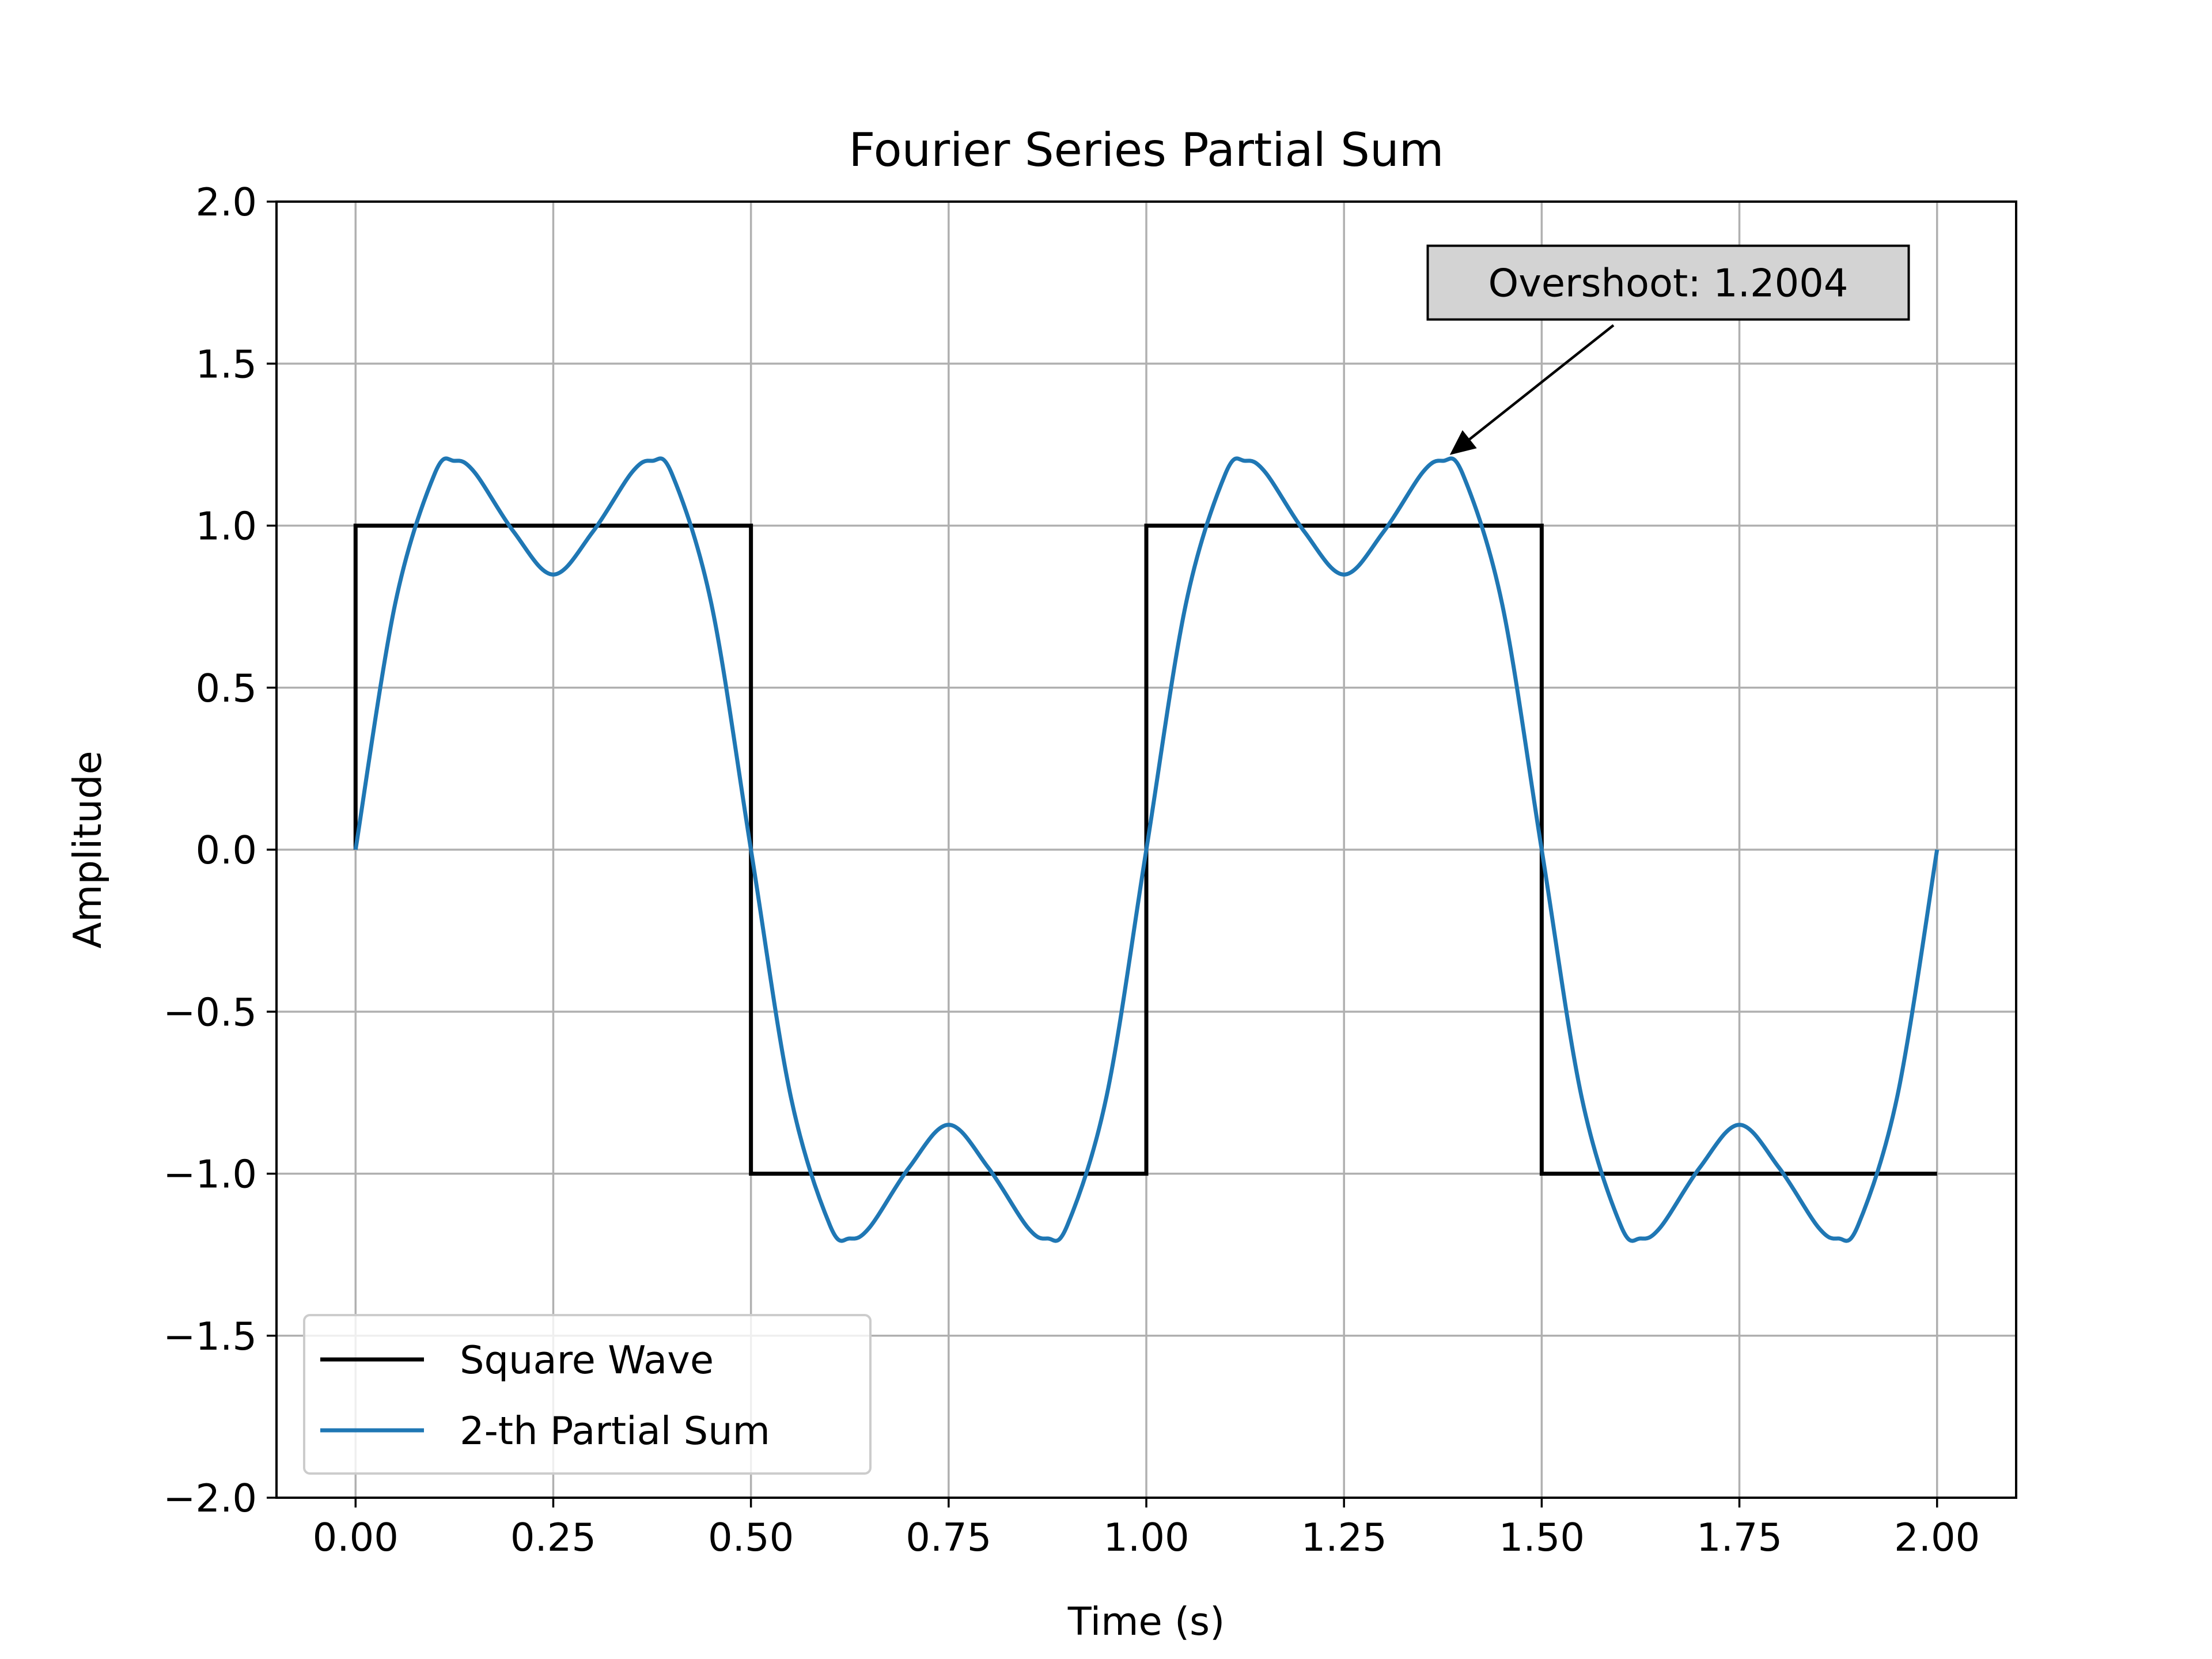 The width and height of the screenshot is (2212, 1659). I want to click on x-tick-label: 1.50, so click(1542, 1537).